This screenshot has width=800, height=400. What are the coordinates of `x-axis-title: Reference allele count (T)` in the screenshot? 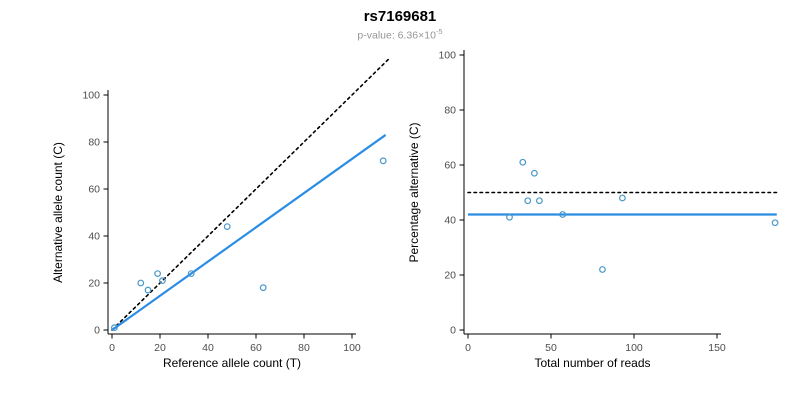 It's located at (232, 363).